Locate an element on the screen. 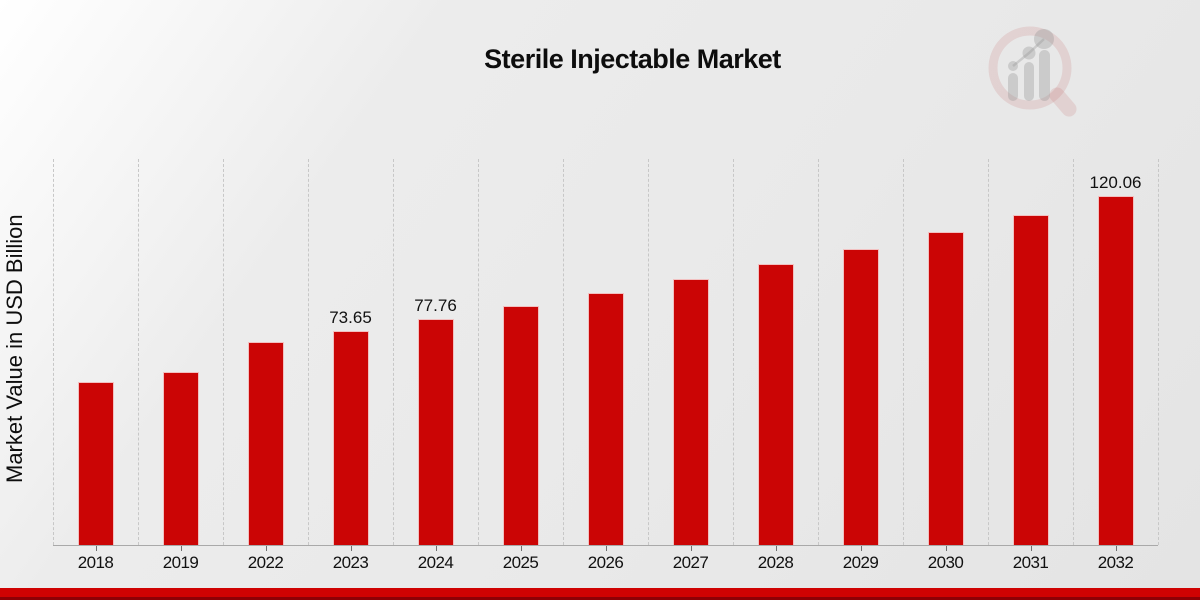 The height and width of the screenshot is (600, 1200). x-tick-label-2022: 2022 is located at coordinates (265, 562).